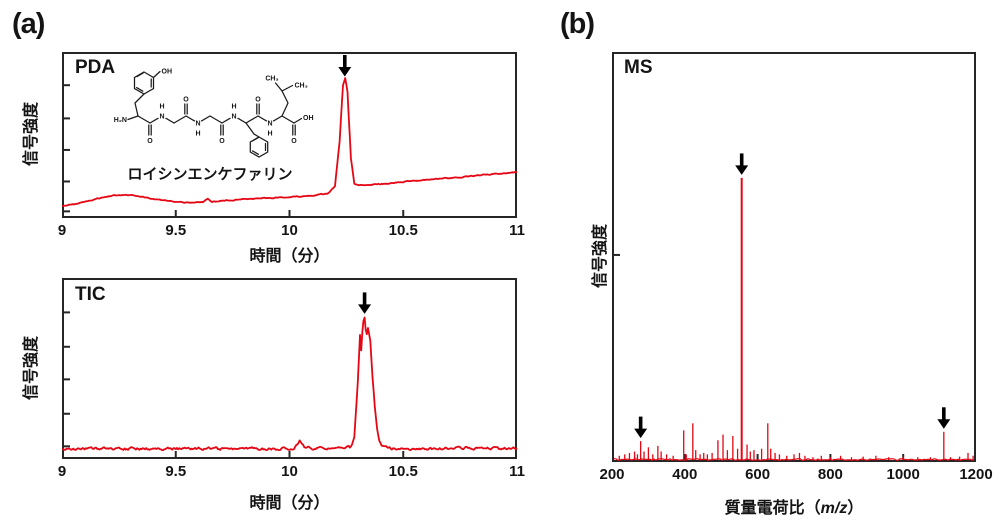  Describe the element at coordinates (289, 384) in the screenshot. I see `tic-trace` at that location.